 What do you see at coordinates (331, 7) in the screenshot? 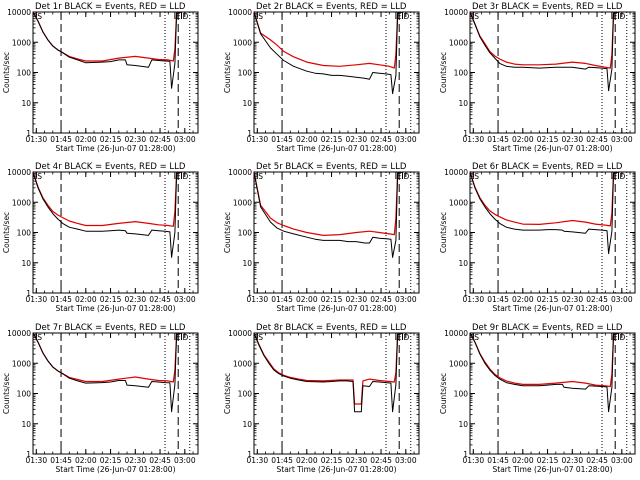
I see `chart-title: Det 2r BLACK = Events, RED = LLD` at bounding box center [331, 7].